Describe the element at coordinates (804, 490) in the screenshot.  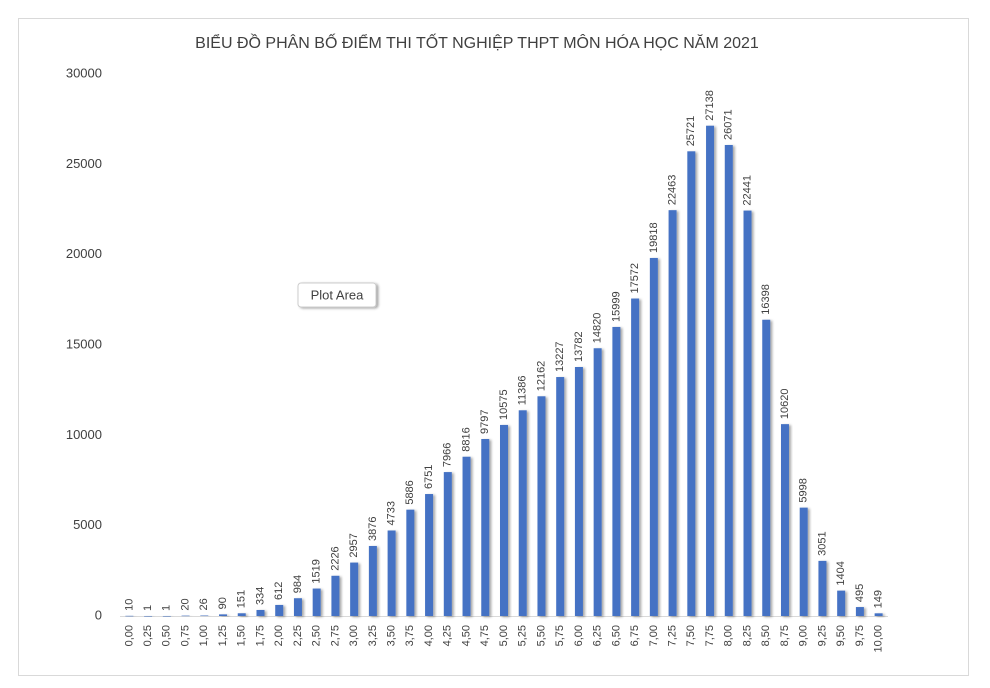
I see `value-label: 5998` at that location.